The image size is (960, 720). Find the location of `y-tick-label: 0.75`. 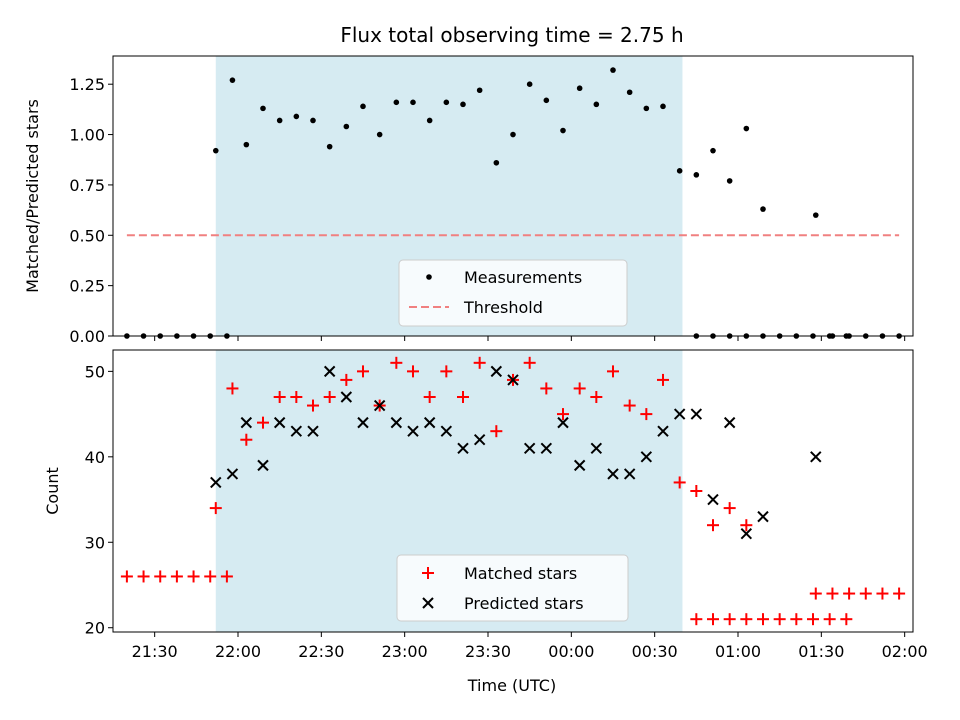

y-tick-label: 0.75 is located at coordinates (87, 185).